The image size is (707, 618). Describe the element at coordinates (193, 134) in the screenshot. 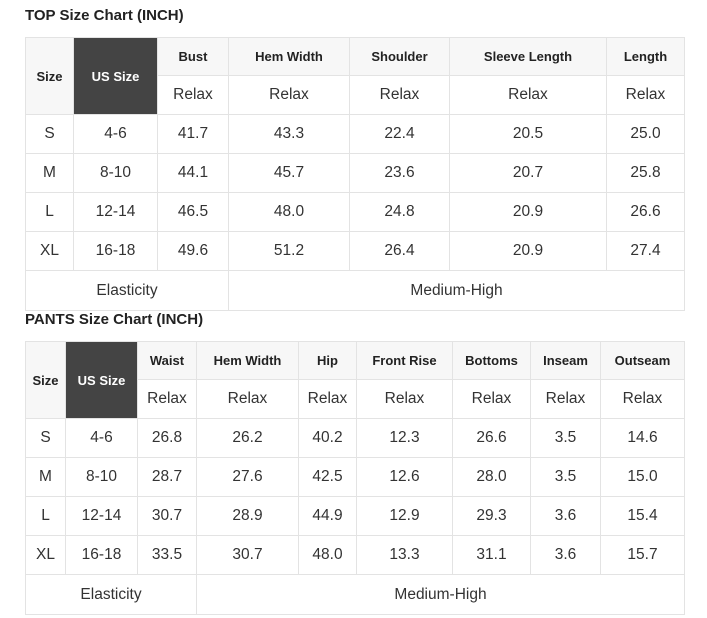

I see `table-cell: 41.7` at that location.